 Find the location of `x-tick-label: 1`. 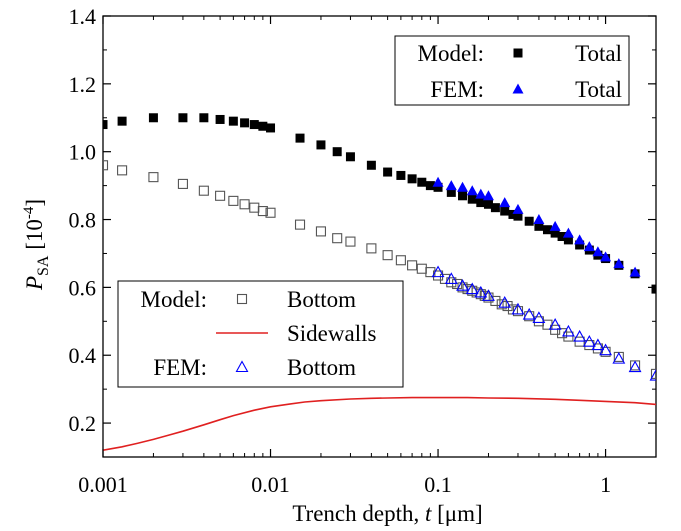

x-tick-label: 1 is located at coordinates (605, 484).